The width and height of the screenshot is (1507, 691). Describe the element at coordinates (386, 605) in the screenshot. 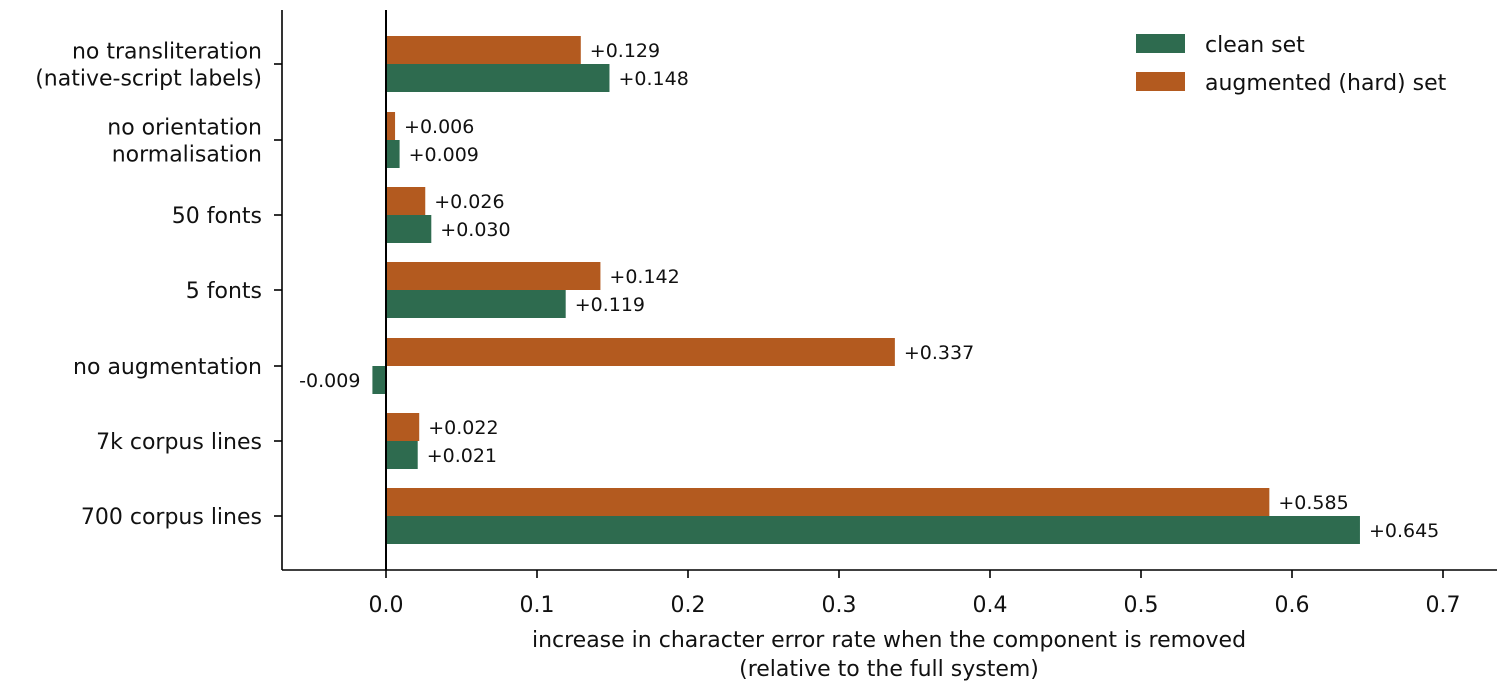

I see `x-tick-label-0: 0.0` at that location.